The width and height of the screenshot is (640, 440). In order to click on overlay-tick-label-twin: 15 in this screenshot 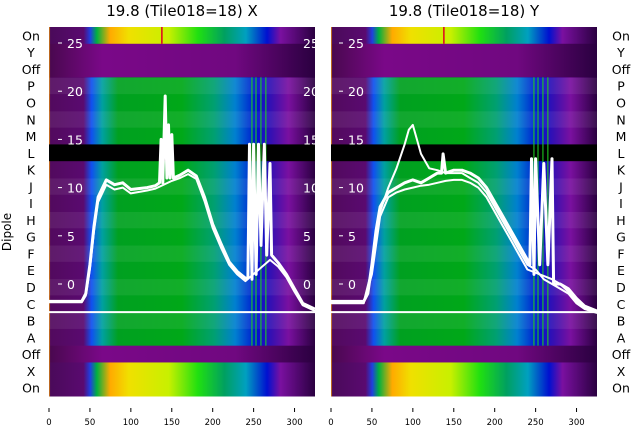, I will do `click(311, 139)`.